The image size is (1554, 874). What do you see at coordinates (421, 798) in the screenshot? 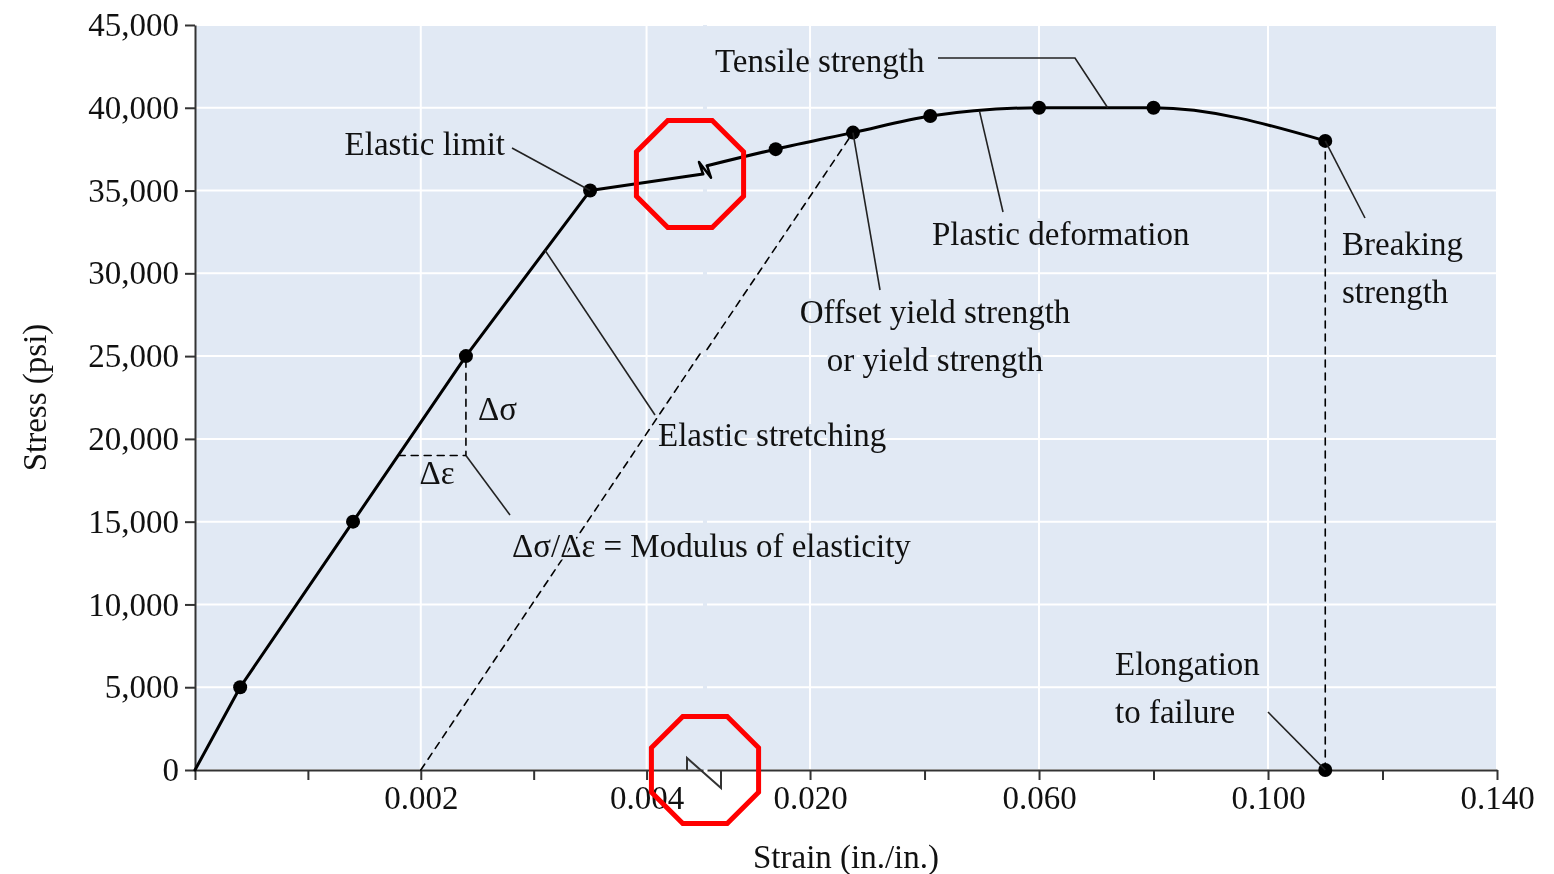
I see `x-tick-label: 0.002` at bounding box center [421, 798].